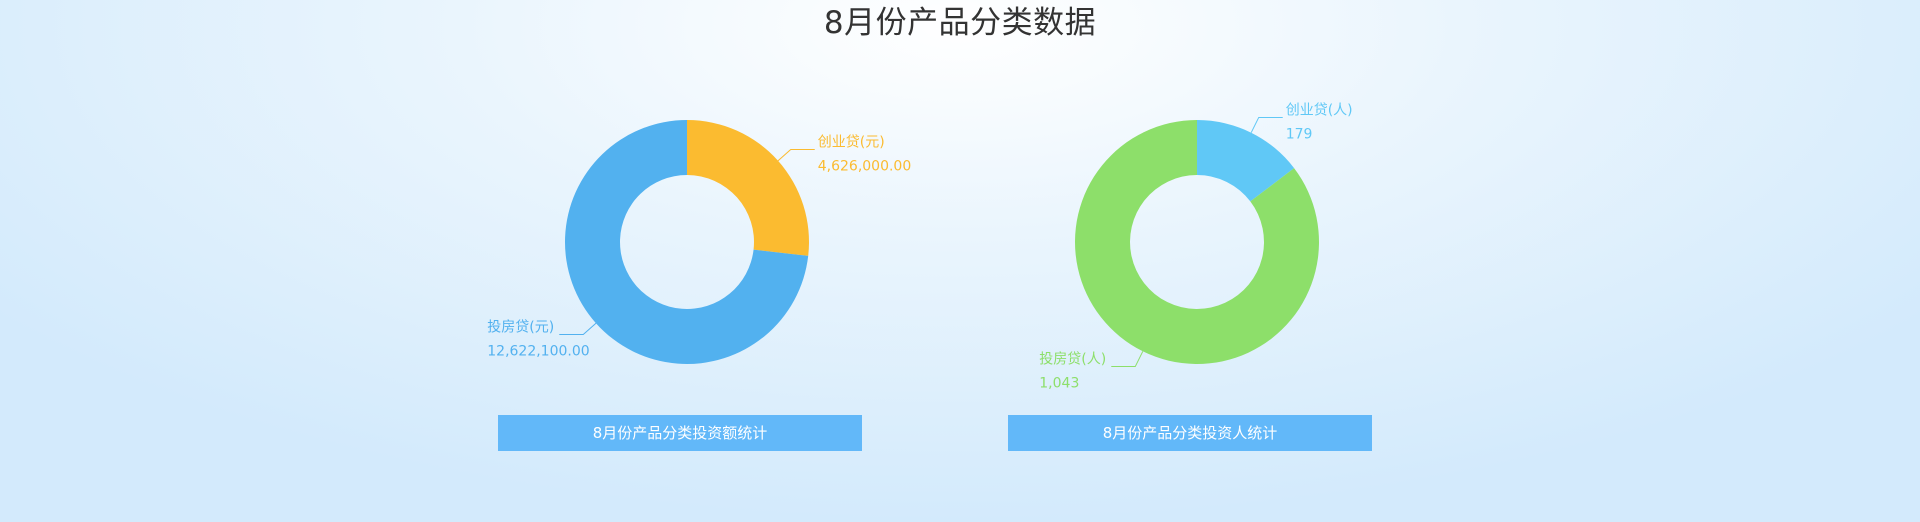 The height and width of the screenshot is (522, 1920). Describe the element at coordinates (1195, 246) in the screenshot. I see `investor-count-donut-chart: 创业贷(人) 179 投房贷(人) 1,043` at that location.